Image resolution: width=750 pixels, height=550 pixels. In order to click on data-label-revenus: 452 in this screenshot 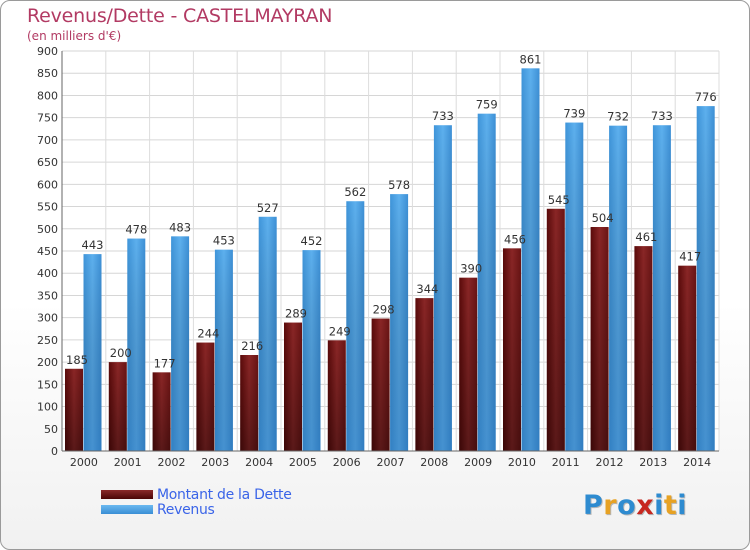, I will do `click(312, 241)`.